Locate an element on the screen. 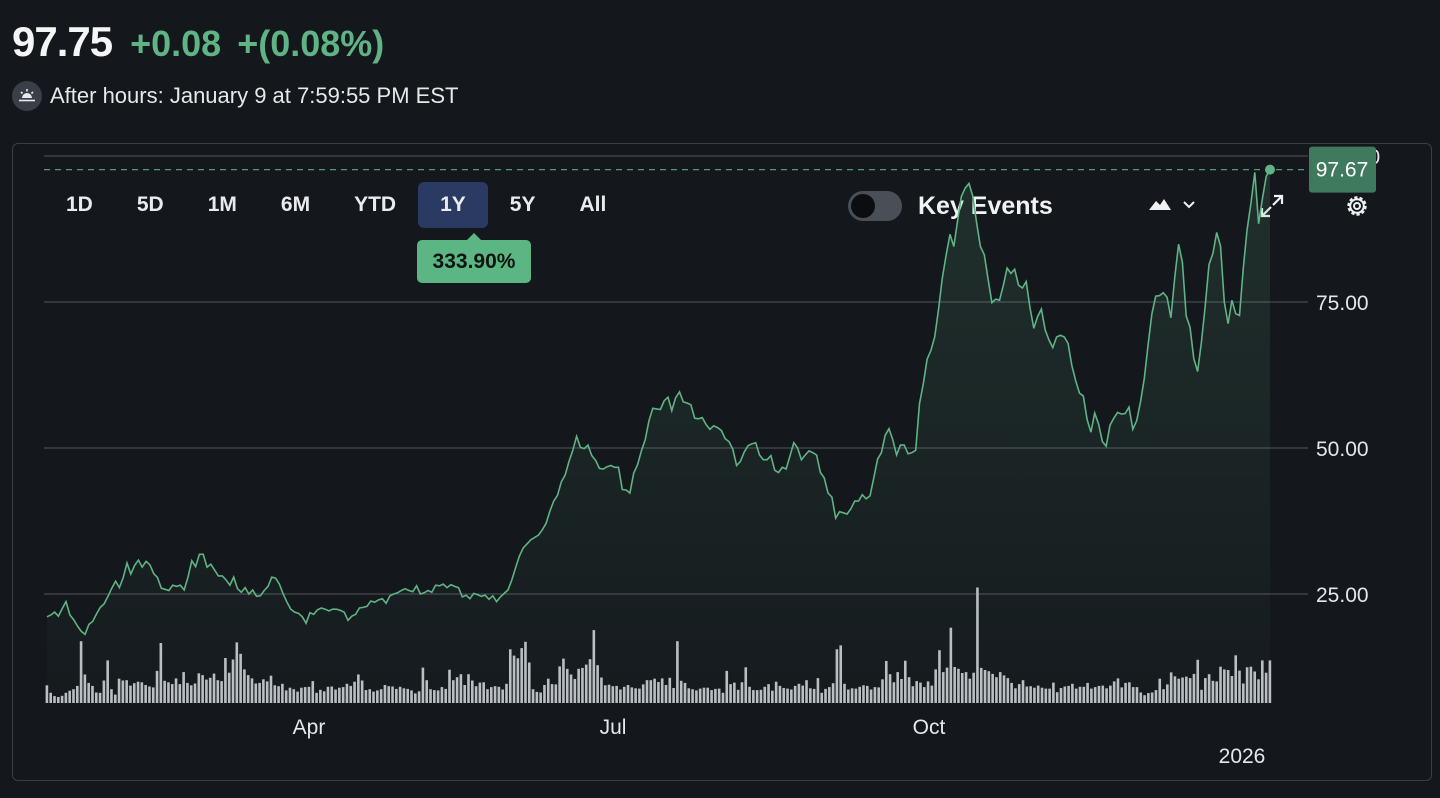 Image resolution: width=1440 pixels, height=798 pixels. range-tab-5y: 5Y is located at coordinates (522, 204).